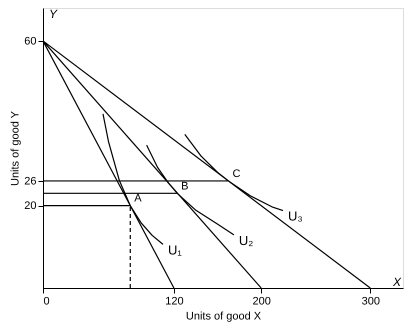 The height and width of the screenshot is (329, 411). What do you see at coordinates (47, 302) in the screenshot?
I see `x-tick-label: 0` at bounding box center [47, 302].